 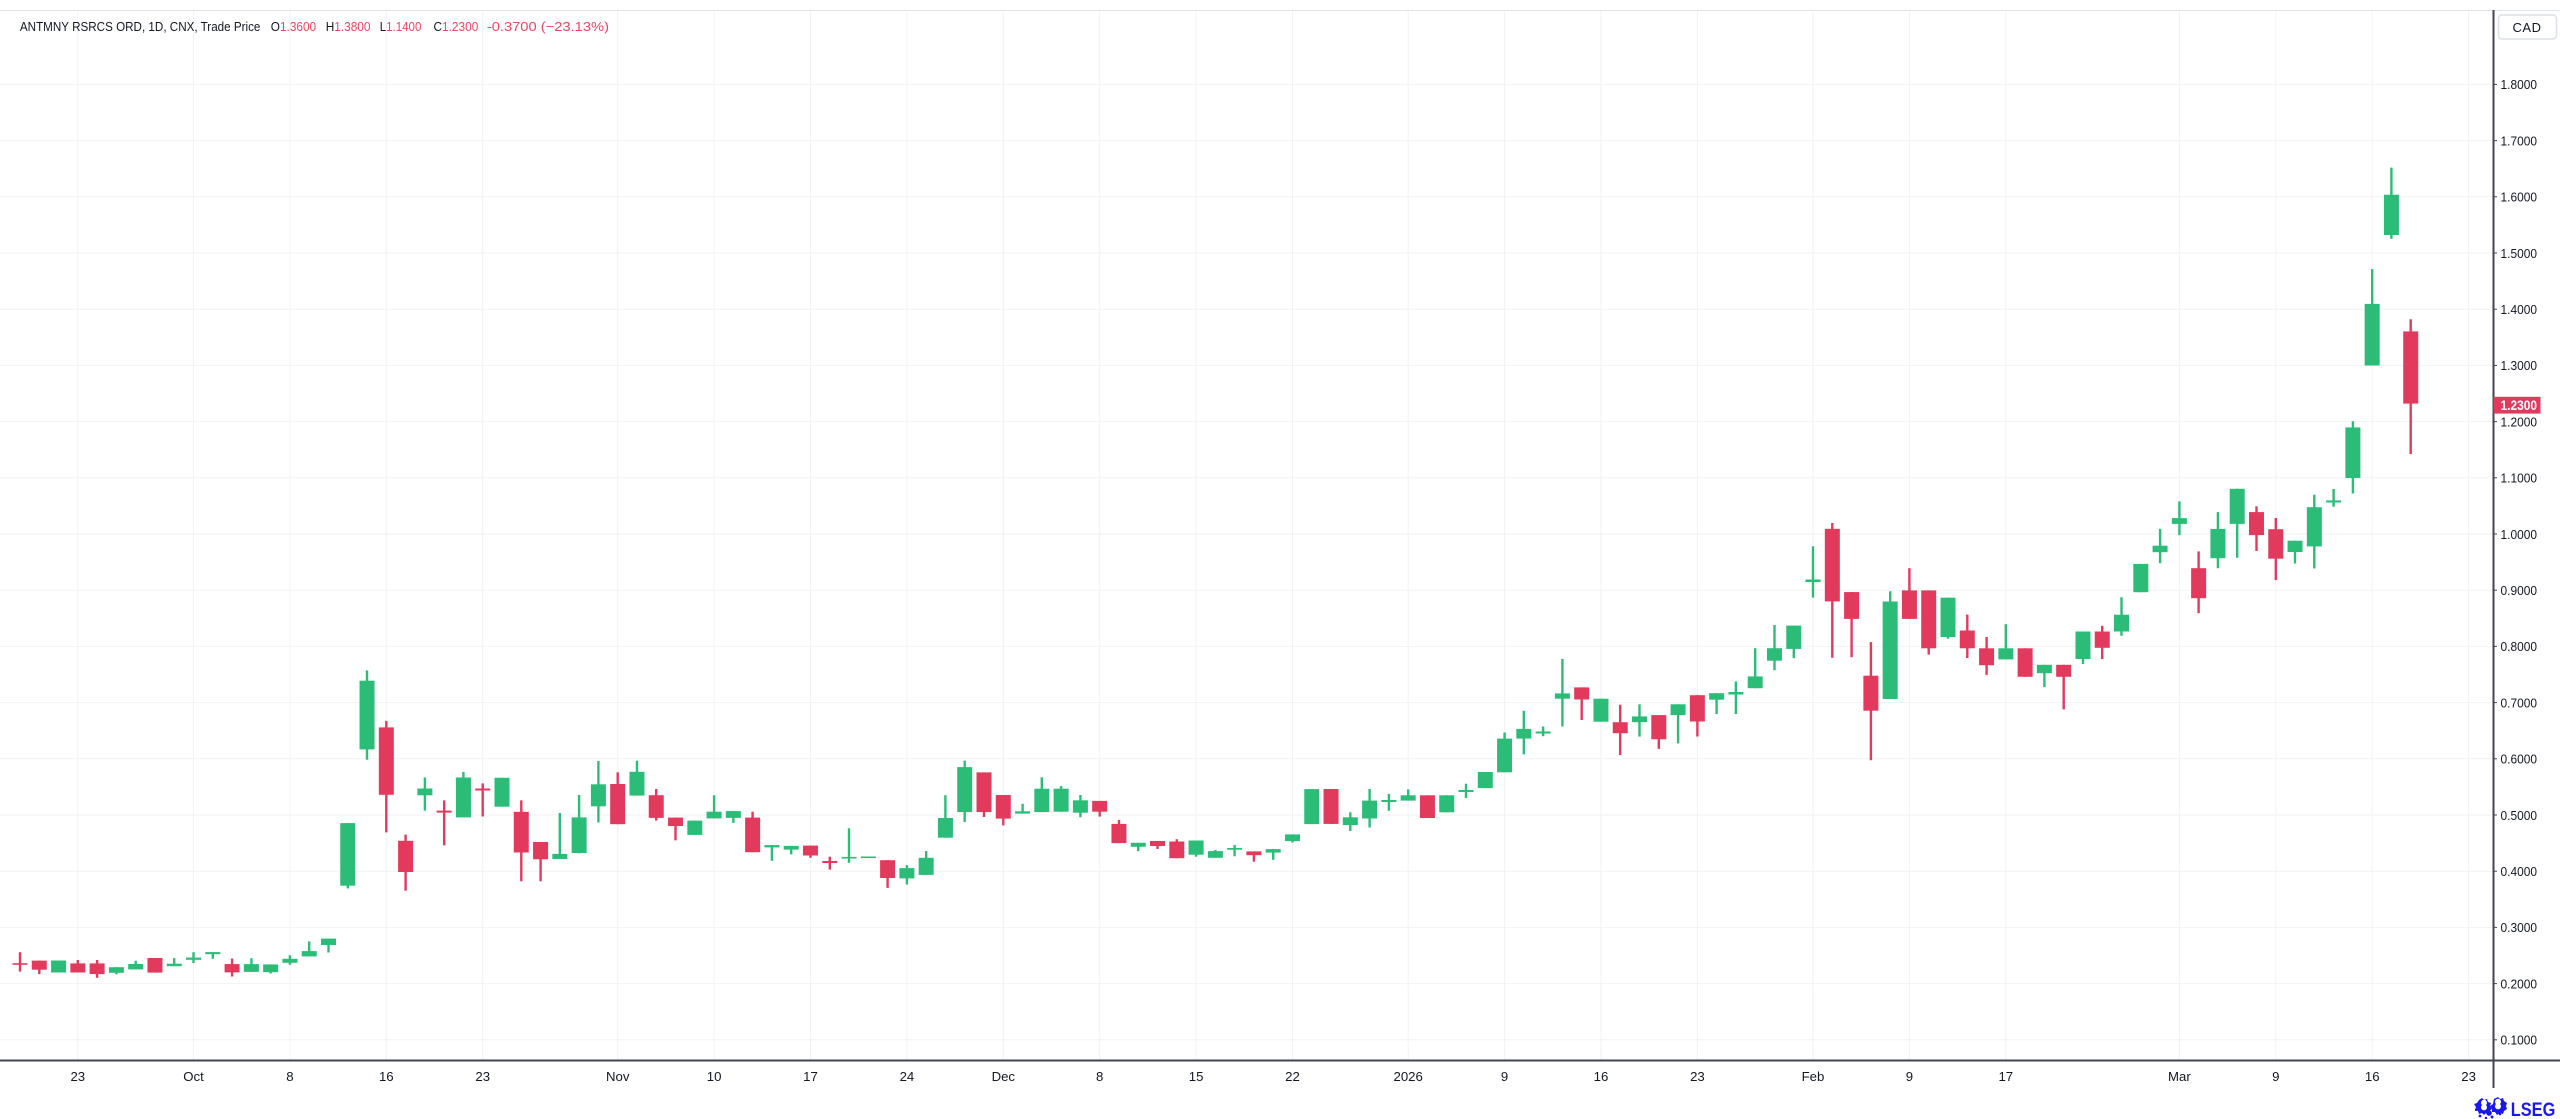 What do you see at coordinates (1408, 1076) in the screenshot?
I see `svg-text: 2026` at bounding box center [1408, 1076].